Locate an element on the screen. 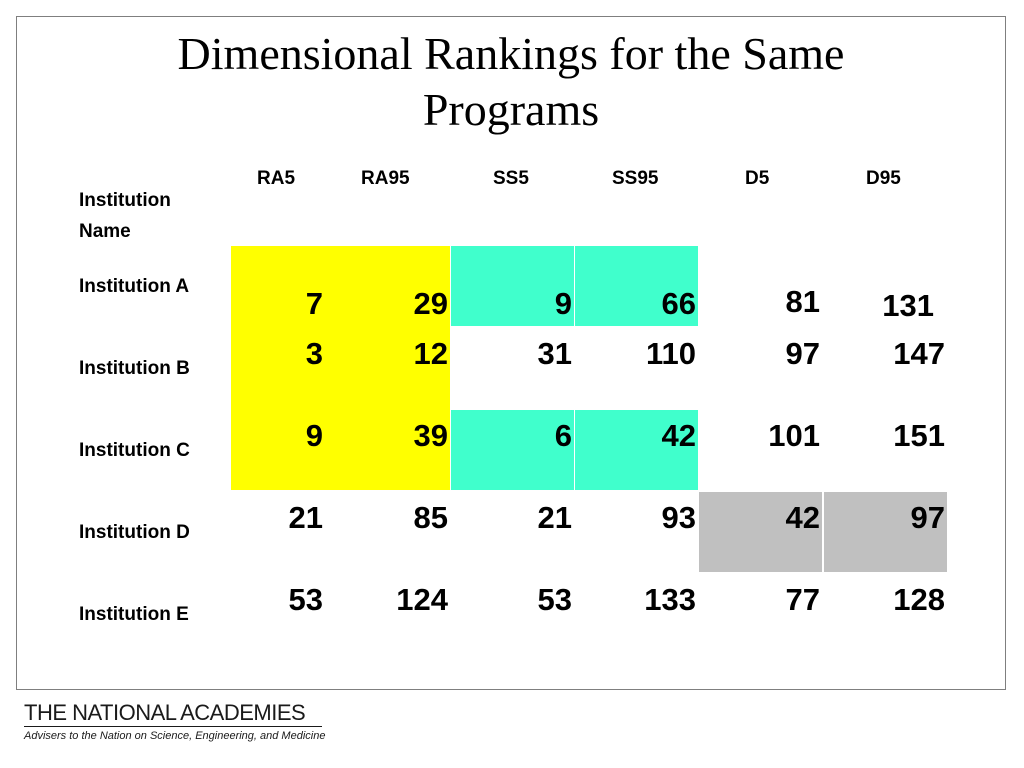 This screenshot has height=768, width=1024. title-line-1: Dimensional Rankings for the Same is located at coordinates (511, 53).